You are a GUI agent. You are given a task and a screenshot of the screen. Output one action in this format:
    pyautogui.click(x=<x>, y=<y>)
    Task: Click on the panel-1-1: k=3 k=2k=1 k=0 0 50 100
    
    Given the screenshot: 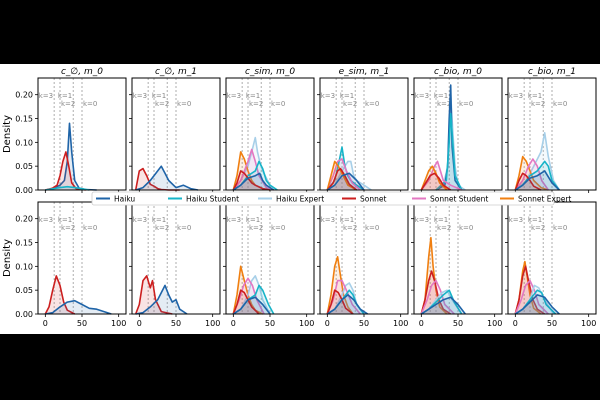 What is the action you would take?
    pyautogui.click(x=175, y=264)
    